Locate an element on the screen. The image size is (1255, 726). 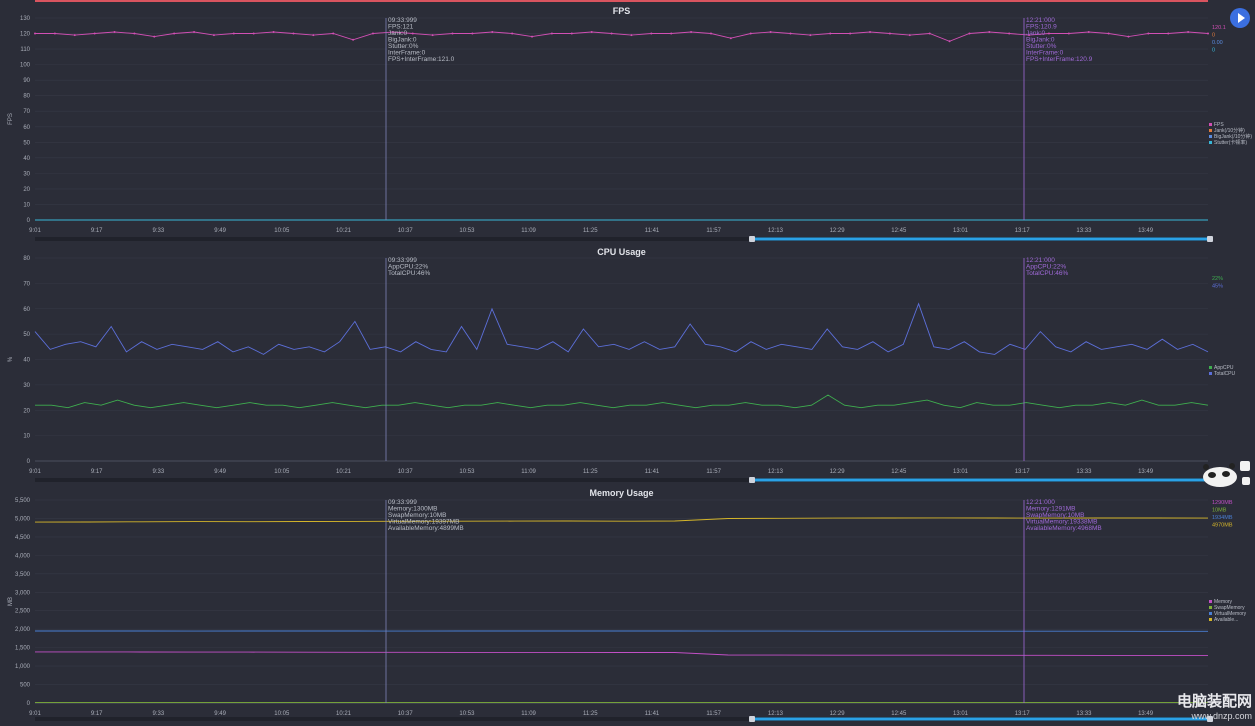
x-tick-label: 13:49 is located at coordinates (1146, 231).